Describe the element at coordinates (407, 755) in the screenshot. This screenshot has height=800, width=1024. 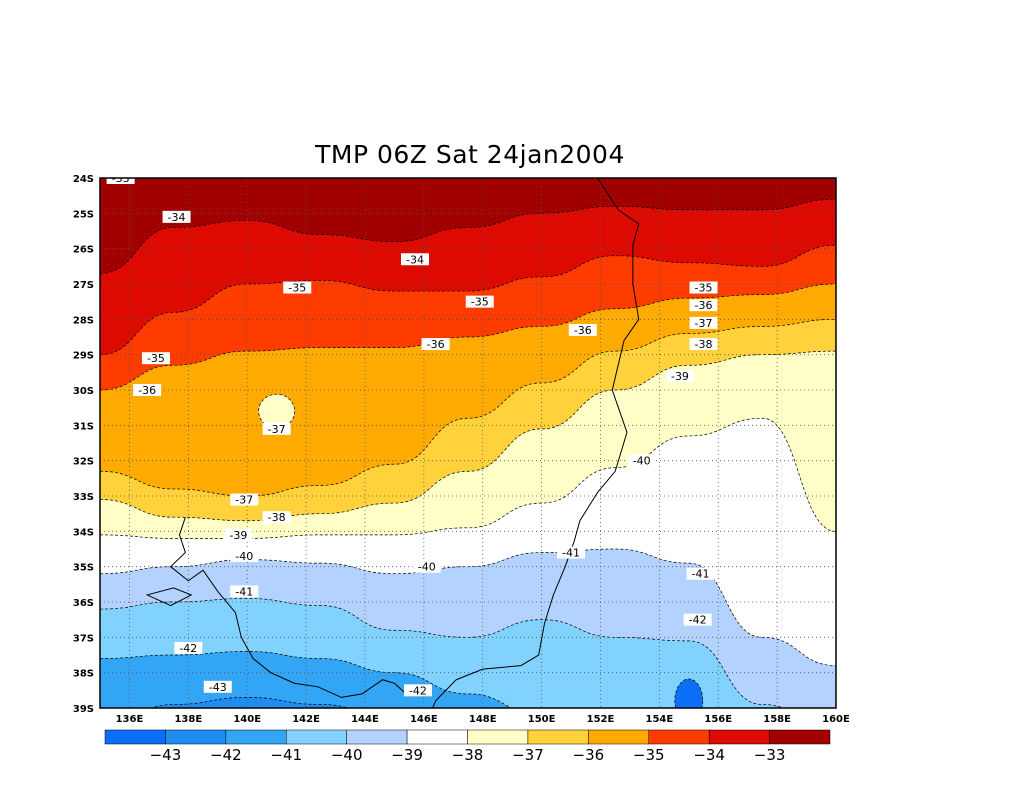
I see `colorbar-label: −39` at that location.